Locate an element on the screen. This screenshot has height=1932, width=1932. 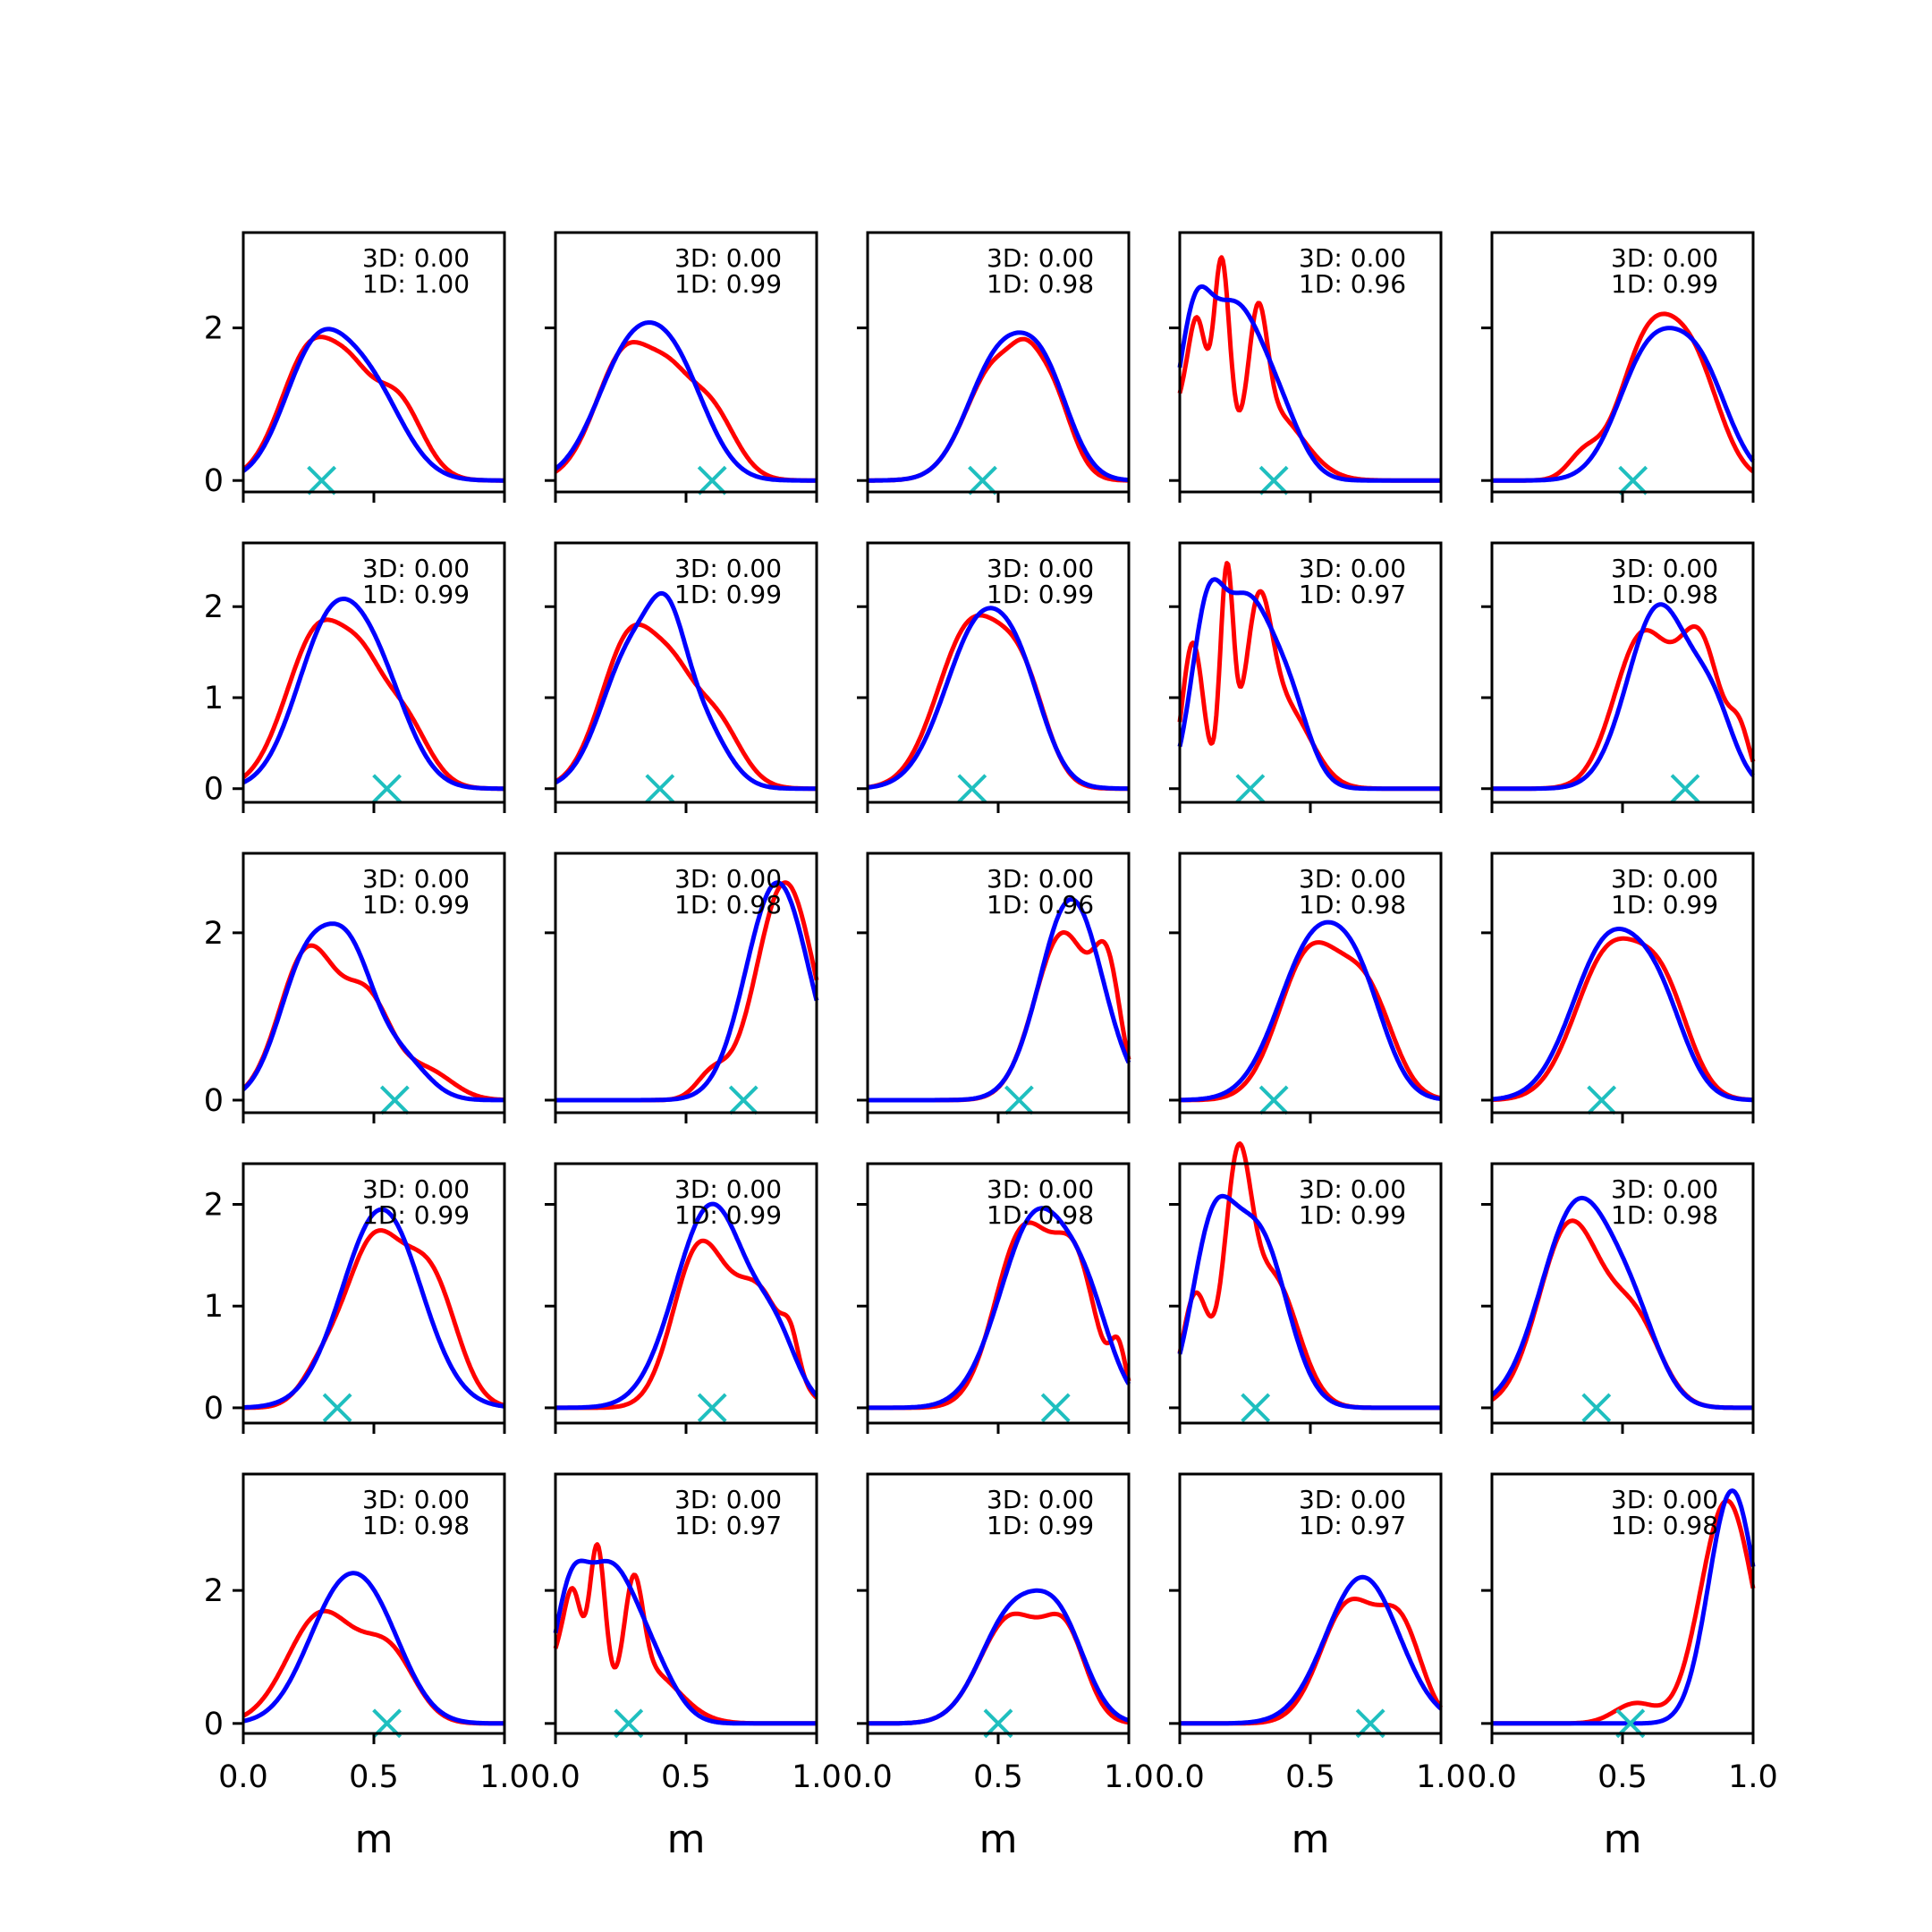
annotation-1d: 1D: 1.00 is located at coordinates (416, 284).